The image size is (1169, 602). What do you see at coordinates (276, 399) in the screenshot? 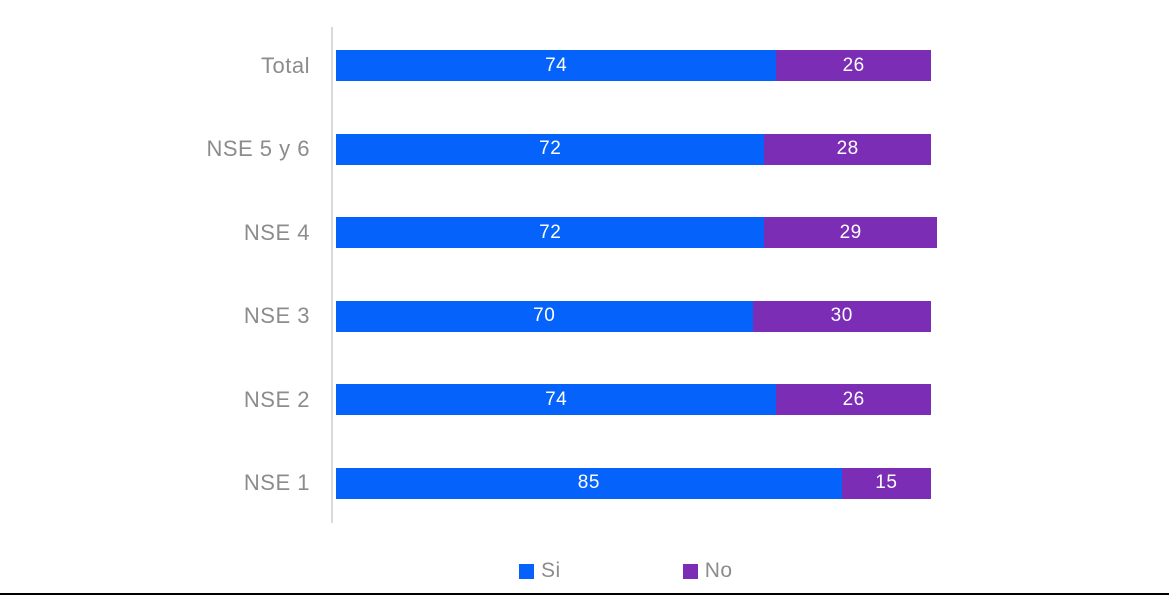
I see `category-label: NSE 2` at bounding box center [276, 399].